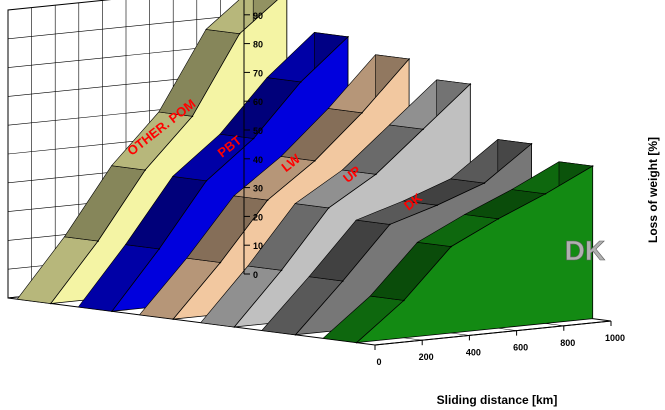 The height and width of the screenshot is (410, 665). Describe the element at coordinates (520, 348) in the screenshot. I see `x-tick-label: 600` at that location.